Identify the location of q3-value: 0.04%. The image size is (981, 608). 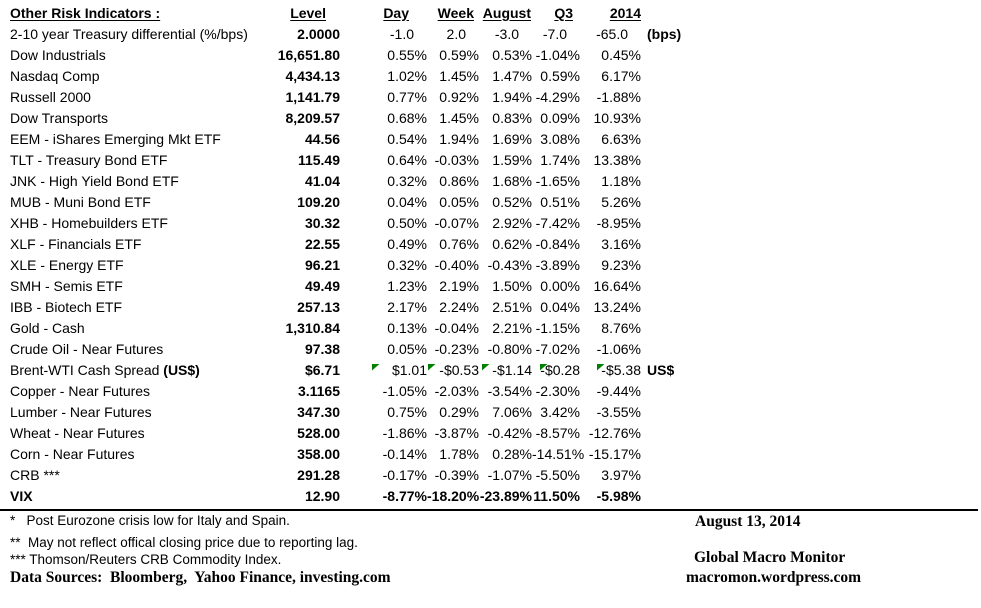
(560, 306).